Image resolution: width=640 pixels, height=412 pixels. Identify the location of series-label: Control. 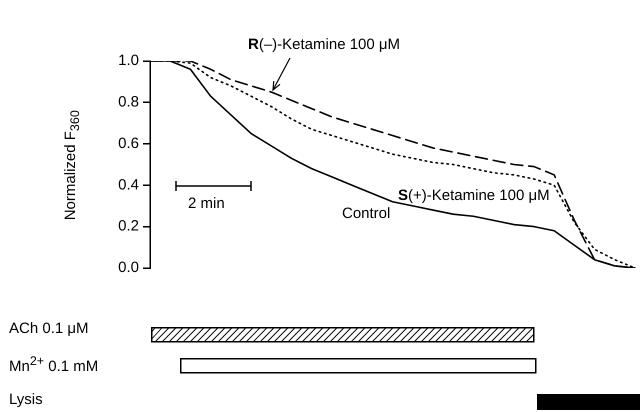
(366, 213).